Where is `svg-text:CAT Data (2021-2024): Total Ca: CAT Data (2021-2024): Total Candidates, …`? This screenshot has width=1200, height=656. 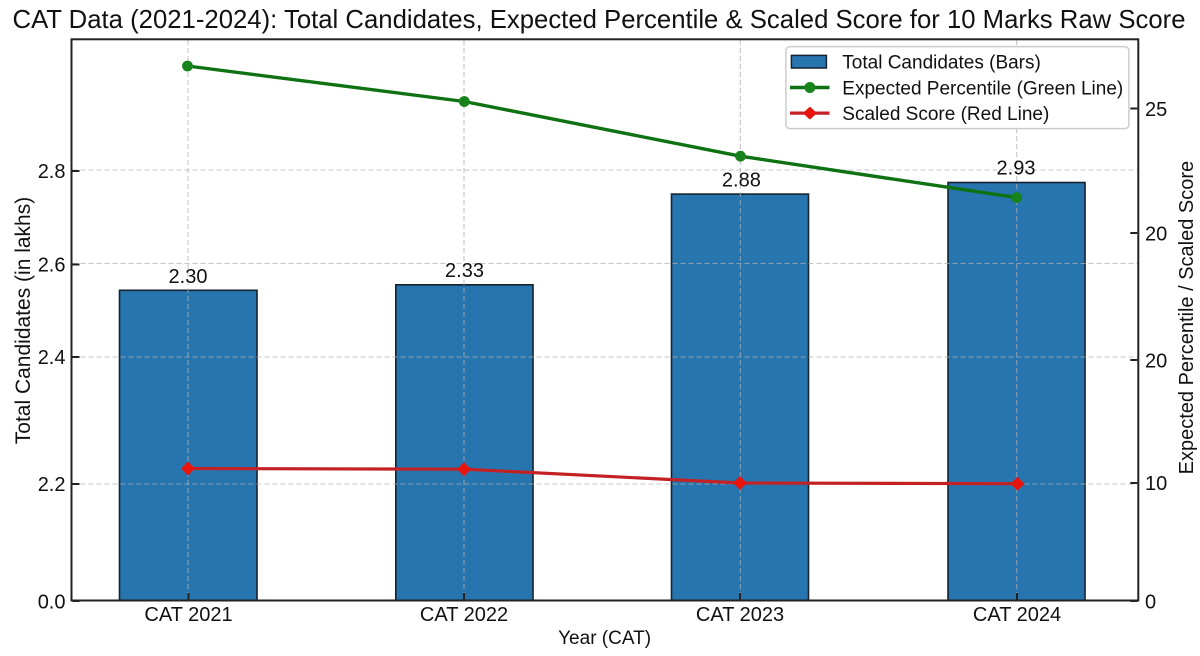 svg-text:CAT Data (2021-2024): Total Ca: CAT Data (2021-2024): Total Candidates, … is located at coordinates (599, 20).